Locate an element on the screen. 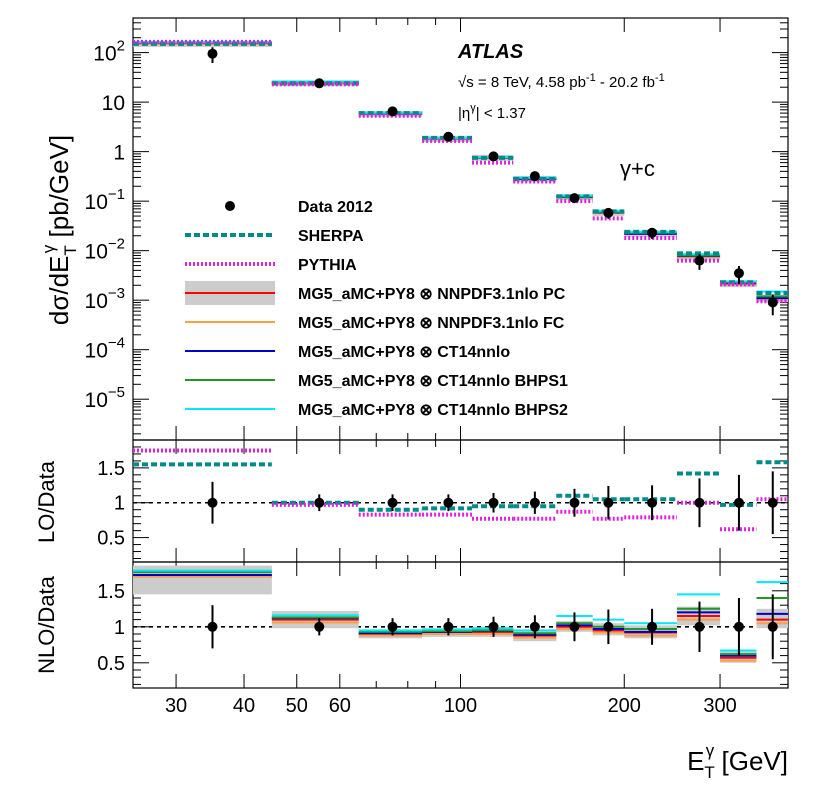 This screenshot has width=830, height=806. x-tick-label: 200 is located at coordinates (624, 706).